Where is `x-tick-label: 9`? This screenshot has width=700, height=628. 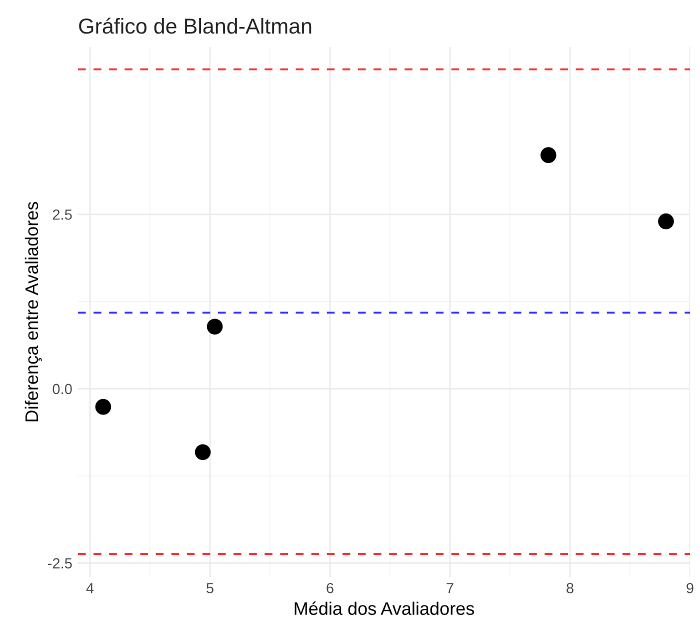
x-tick-label: 9 is located at coordinates (690, 588).